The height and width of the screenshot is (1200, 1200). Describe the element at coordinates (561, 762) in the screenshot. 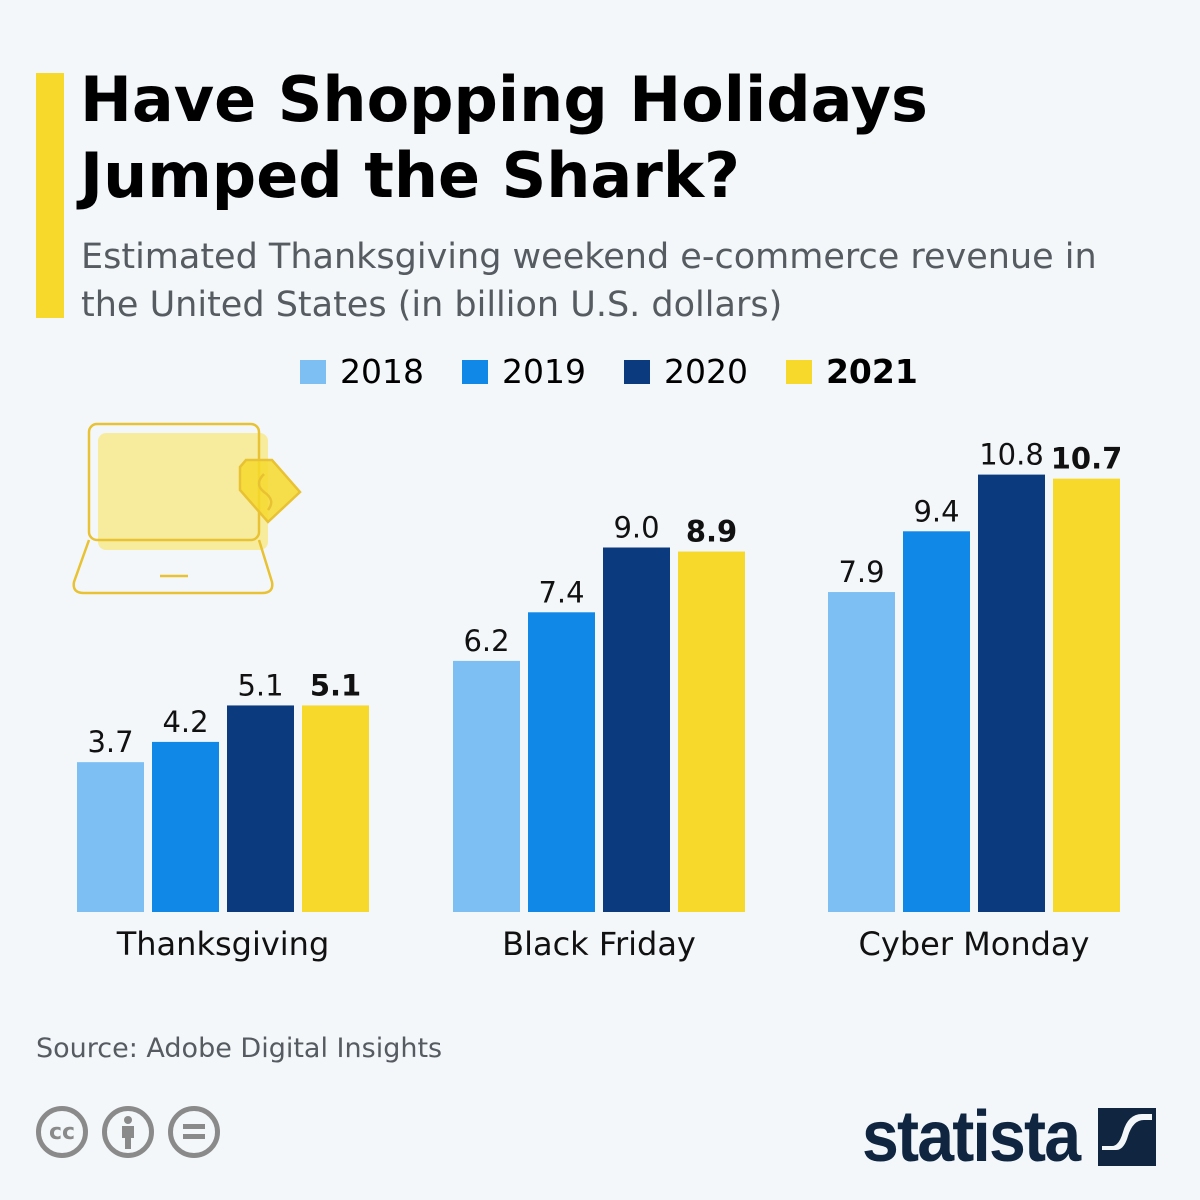

I see `bar-2019-black-friday` at that location.